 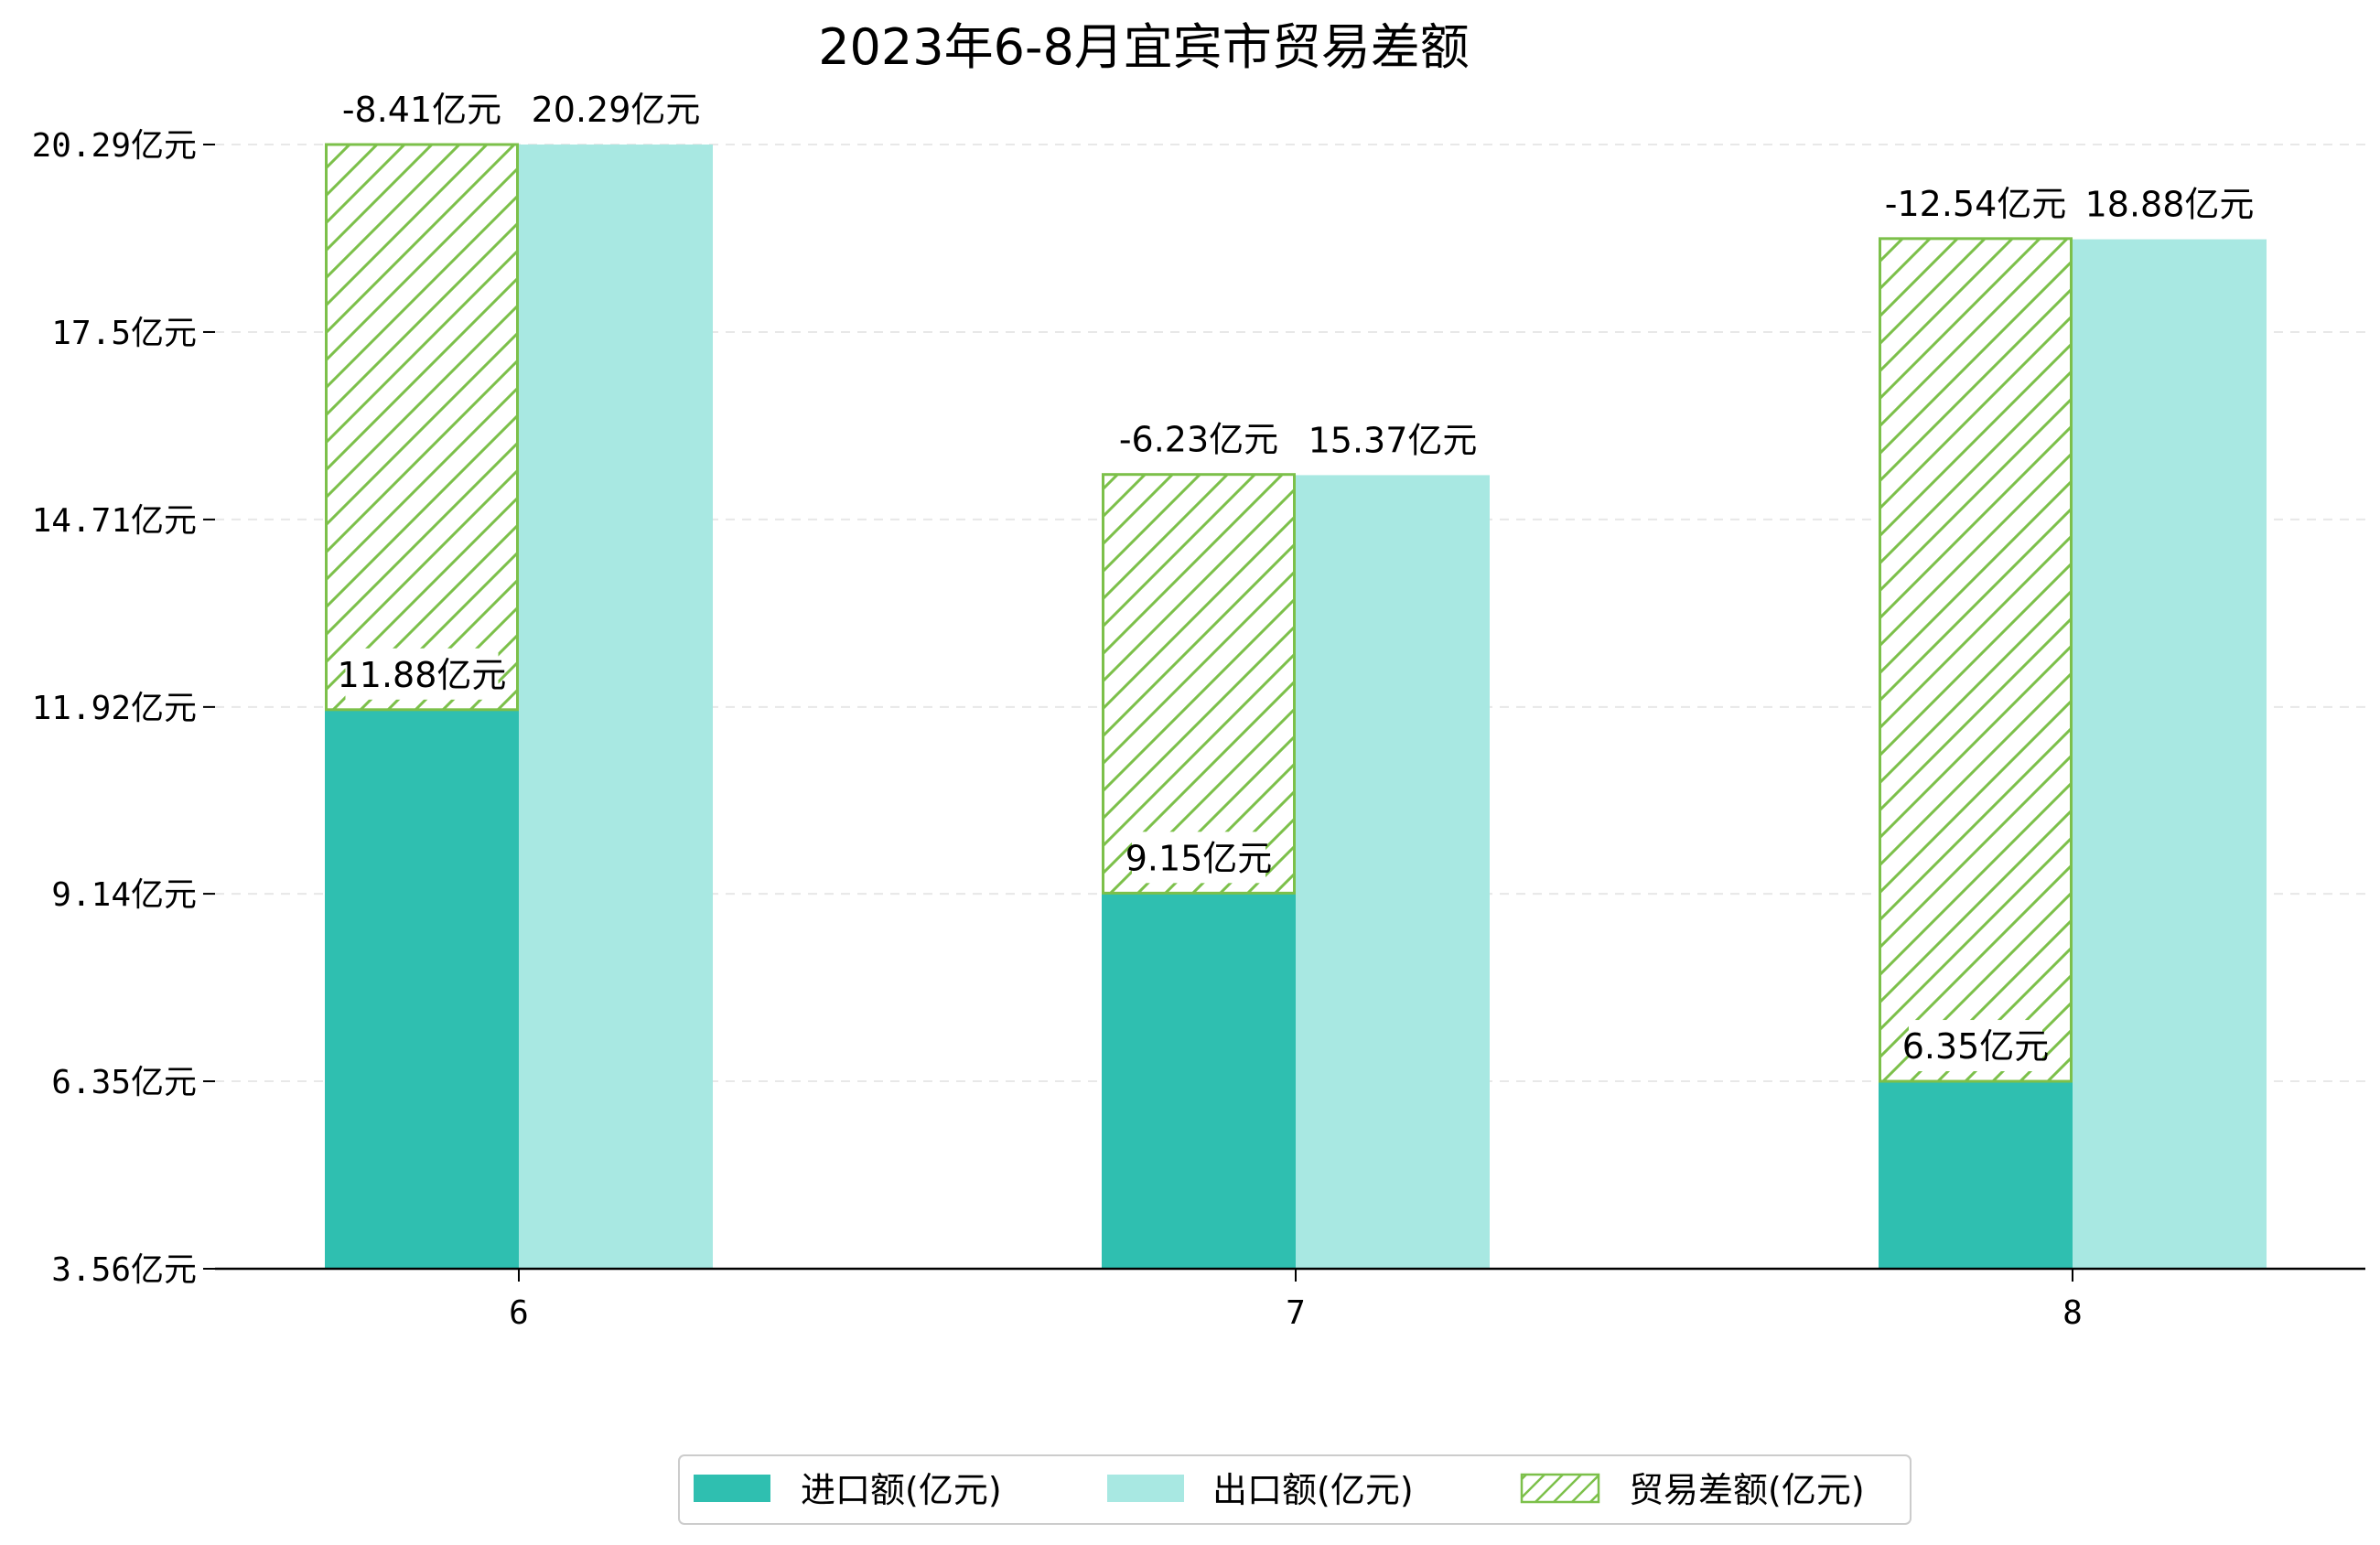 I want to click on x-tick-label: 6, so click(x=519, y=1313).